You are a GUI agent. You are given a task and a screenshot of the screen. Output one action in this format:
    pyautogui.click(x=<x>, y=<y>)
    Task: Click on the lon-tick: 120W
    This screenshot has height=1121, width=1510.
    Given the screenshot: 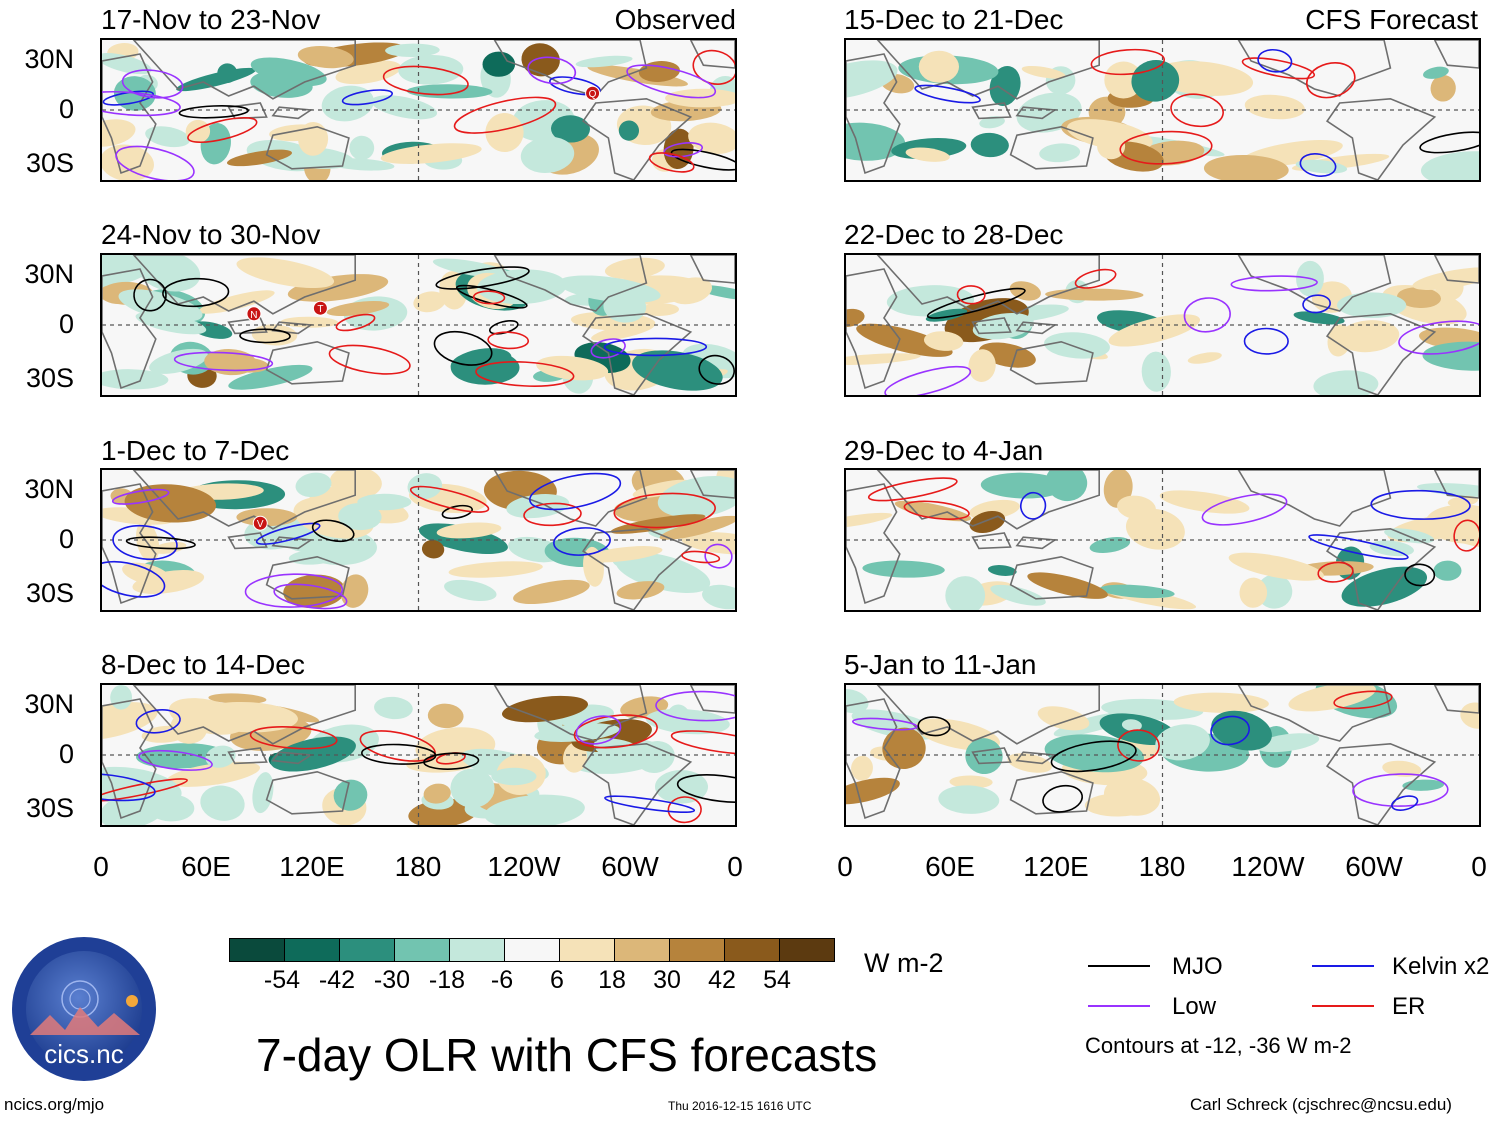 What is the action you would take?
    pyautogui.click(x=1268, y=866)
    